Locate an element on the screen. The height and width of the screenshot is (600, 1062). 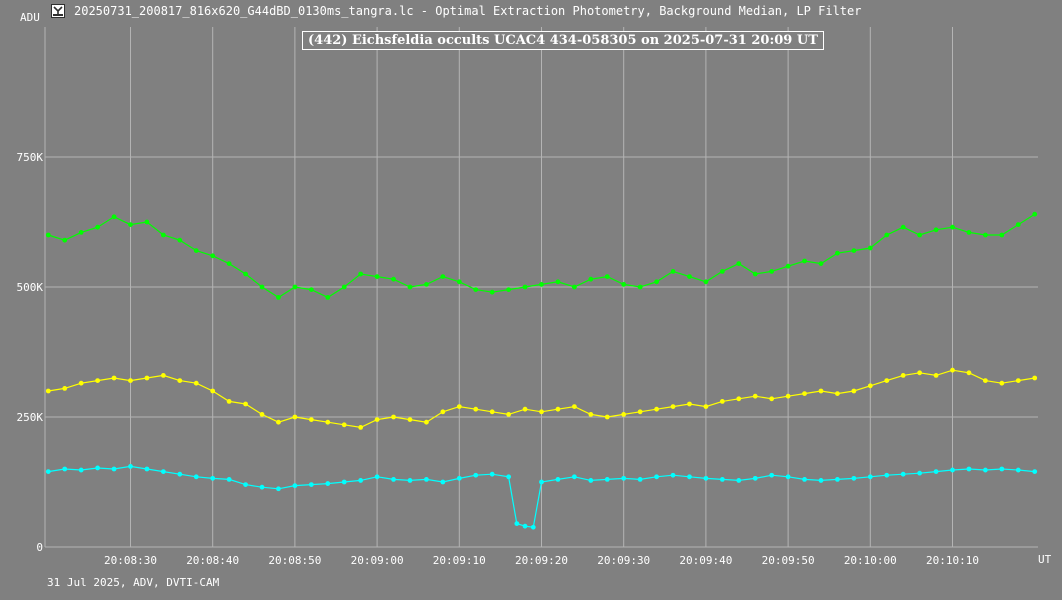
x-tick-label: 20:09:10 is located at coordinates (459, 560).